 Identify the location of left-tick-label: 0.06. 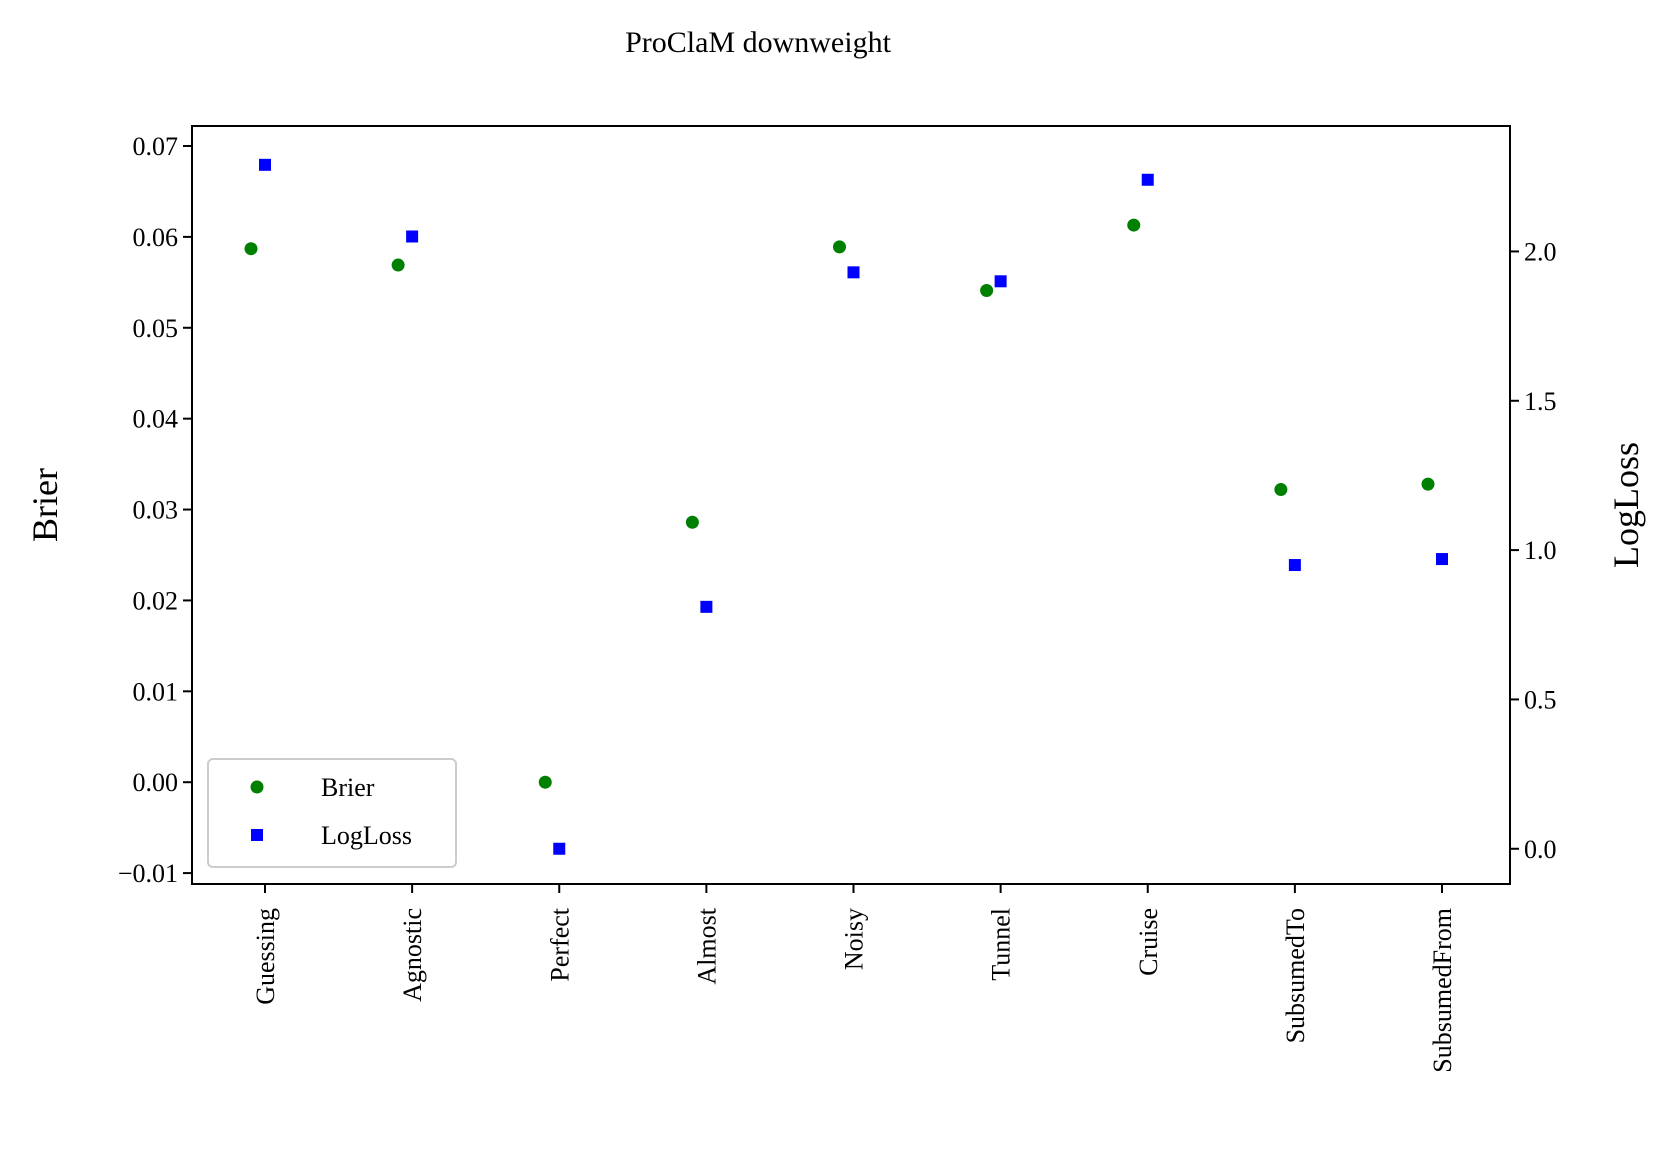
(156, 237).